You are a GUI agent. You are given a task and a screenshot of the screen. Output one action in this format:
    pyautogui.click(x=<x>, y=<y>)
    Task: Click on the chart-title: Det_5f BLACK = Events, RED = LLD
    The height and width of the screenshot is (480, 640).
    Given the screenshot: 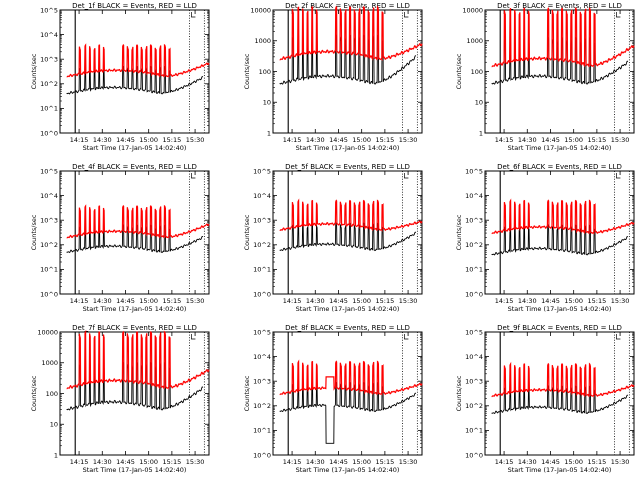 What is the action you would take?
    pyautogui.click(x=347, y=167)
    